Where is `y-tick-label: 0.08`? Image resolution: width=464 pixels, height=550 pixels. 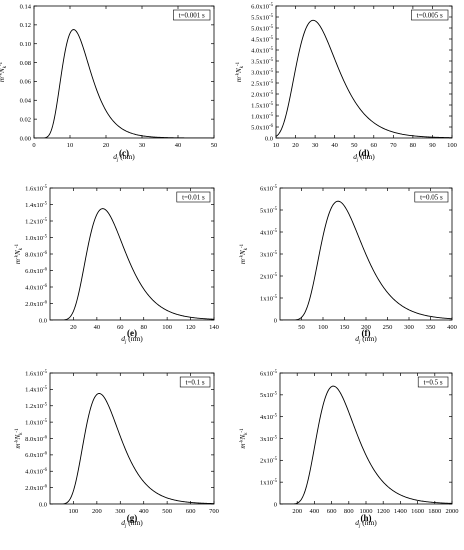
y-tick-label: 0.08 is located at coordinates (25, 63).